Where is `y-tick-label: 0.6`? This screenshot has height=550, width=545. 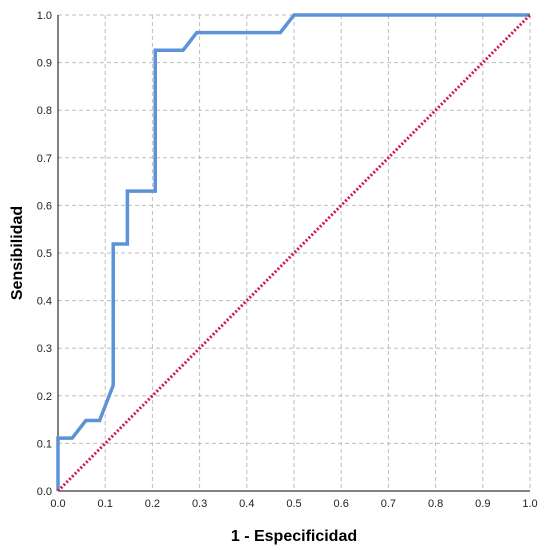
y-tick-label: 0.6 is located at coordinates (44, 206).